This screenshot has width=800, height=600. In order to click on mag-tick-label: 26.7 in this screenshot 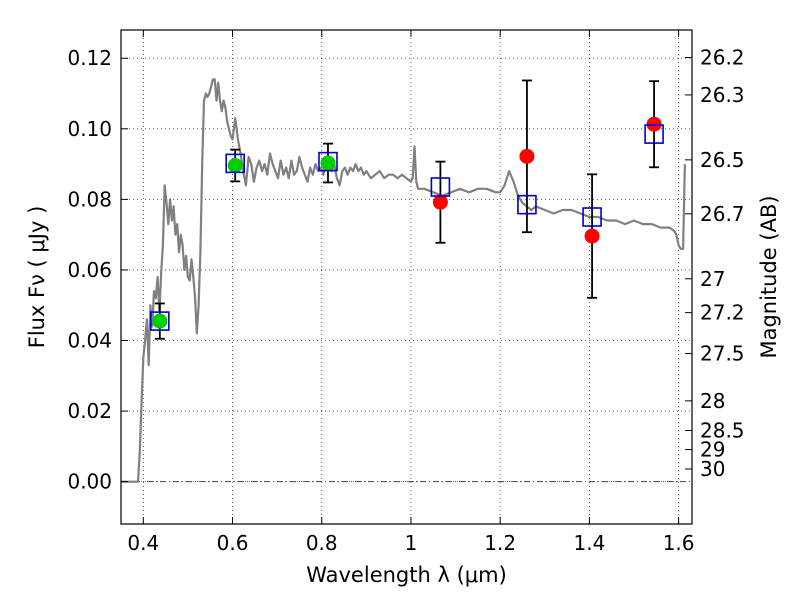, I will do `click(722, 214)`.